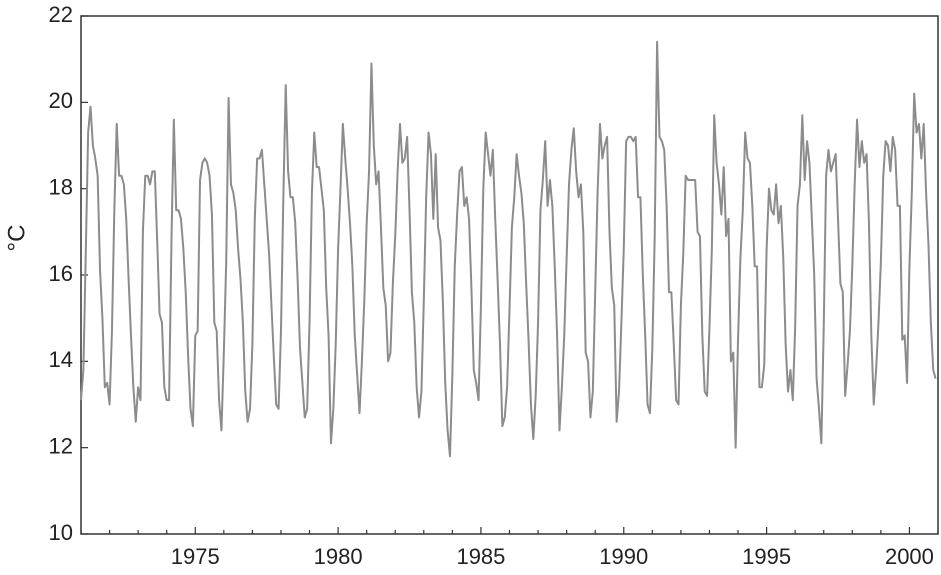  I want to click on y-tick-label: 18, so click(61, 186).